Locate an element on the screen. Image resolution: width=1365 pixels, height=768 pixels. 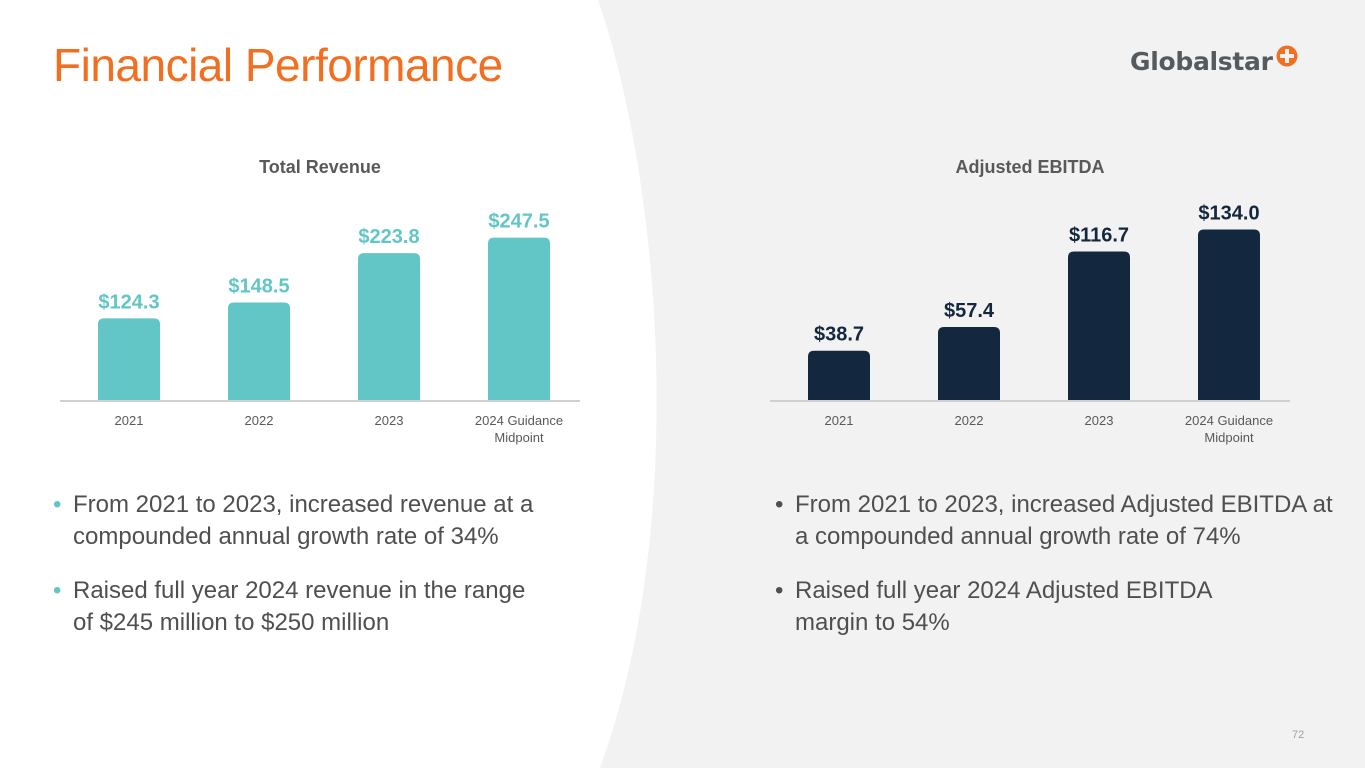
plus-circle-icon is located at coordinates (1287, 56).